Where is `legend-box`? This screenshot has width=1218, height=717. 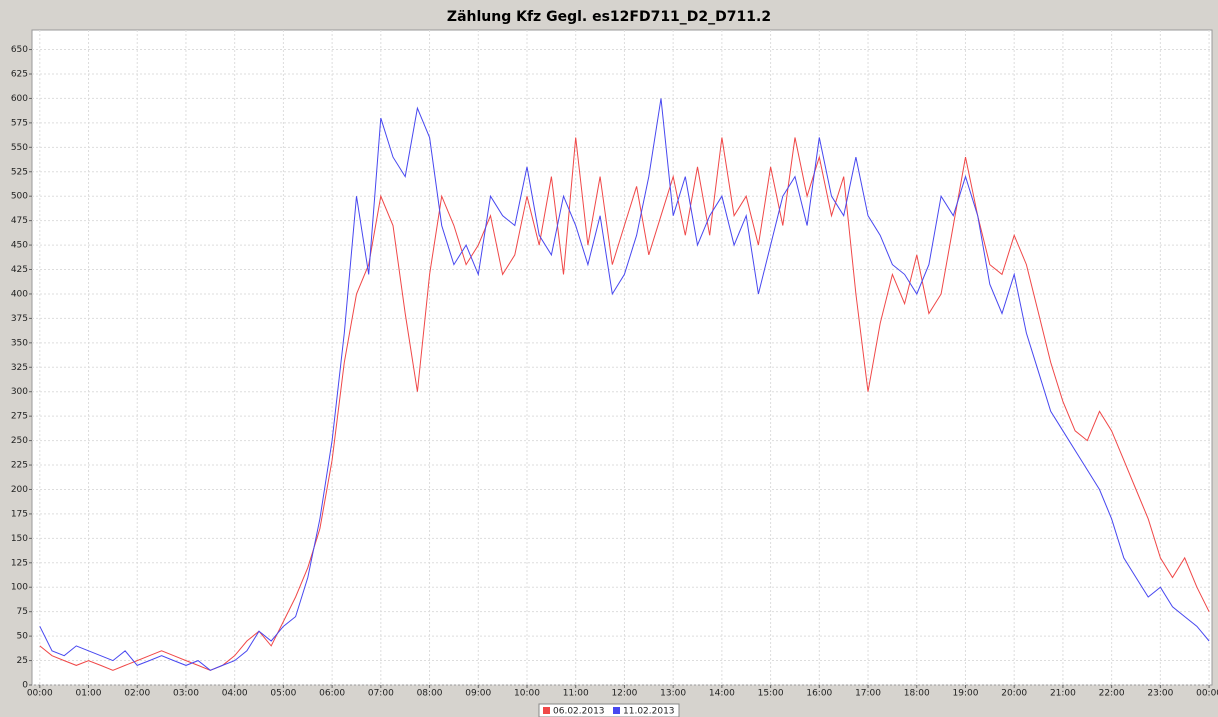
legend-box is located at coordinates (609, 710).